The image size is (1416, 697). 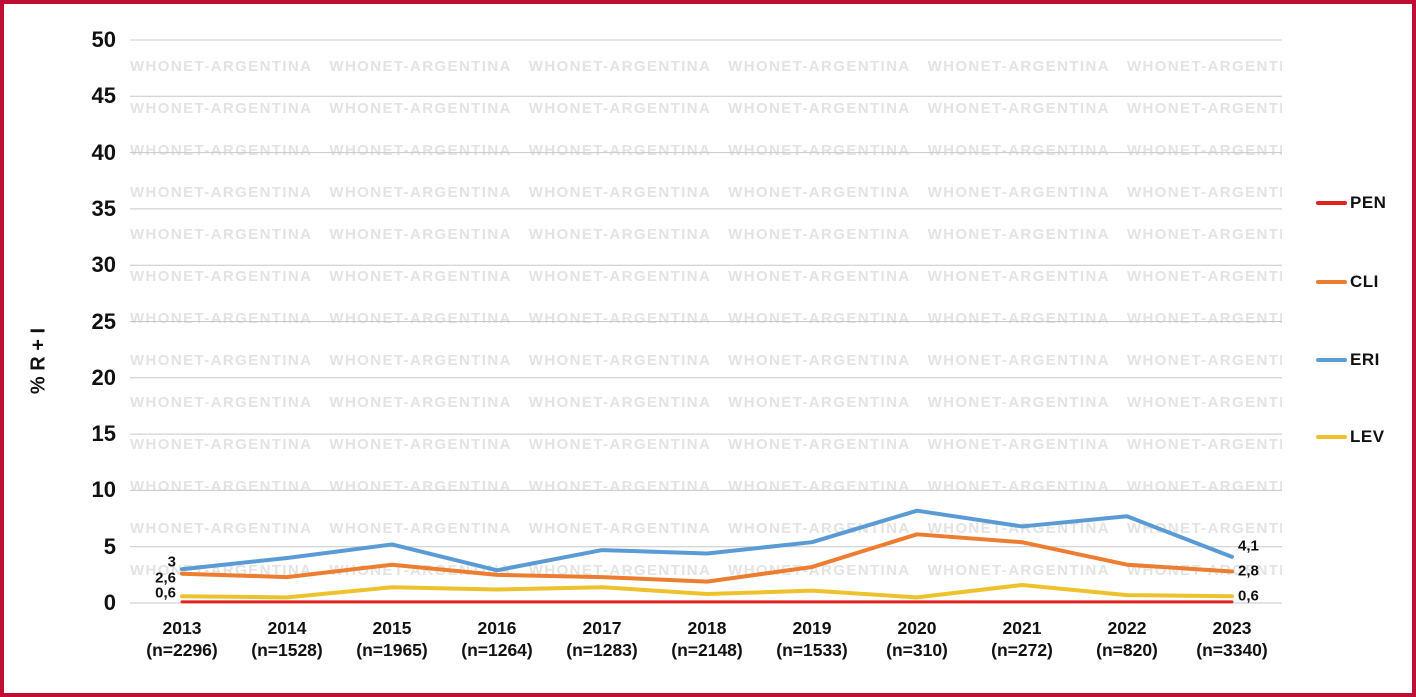 What do you see at coordinates (1232, 650) in the screenshot?
I see `sample-size-label: (n=3340)` at bounding box center [1232, 650].